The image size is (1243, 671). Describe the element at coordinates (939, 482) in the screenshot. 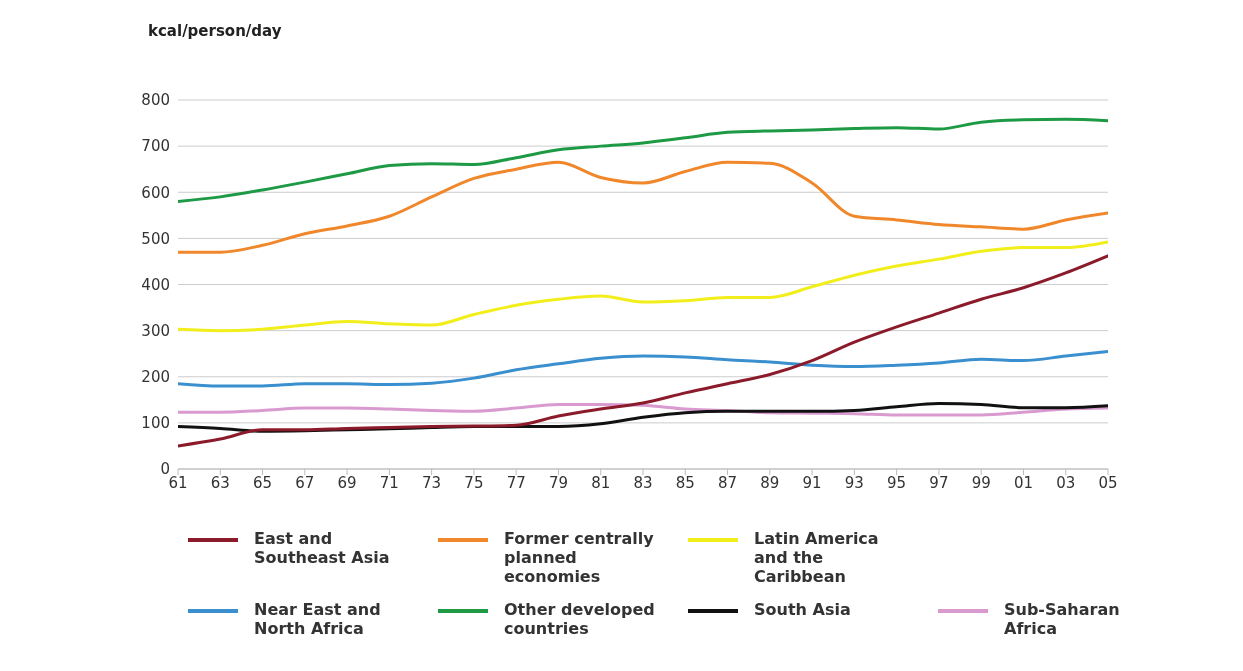

I see `x-tick-label: 97` at that location.